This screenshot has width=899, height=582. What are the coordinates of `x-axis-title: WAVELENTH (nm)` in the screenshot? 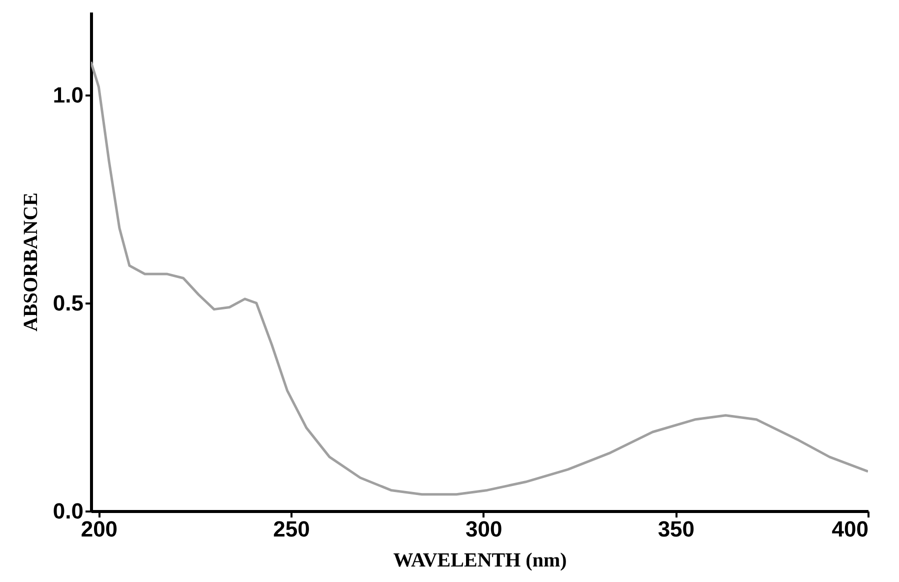 It's located at (480, 561).